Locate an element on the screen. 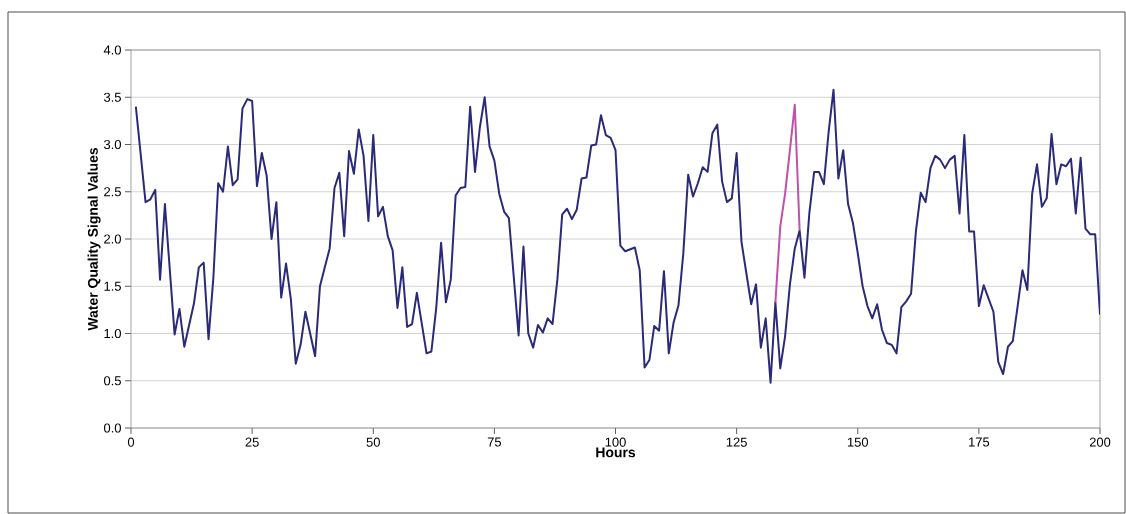 This screenshot has width=1126, height=514. line-series is located at coordinates (787, 203).